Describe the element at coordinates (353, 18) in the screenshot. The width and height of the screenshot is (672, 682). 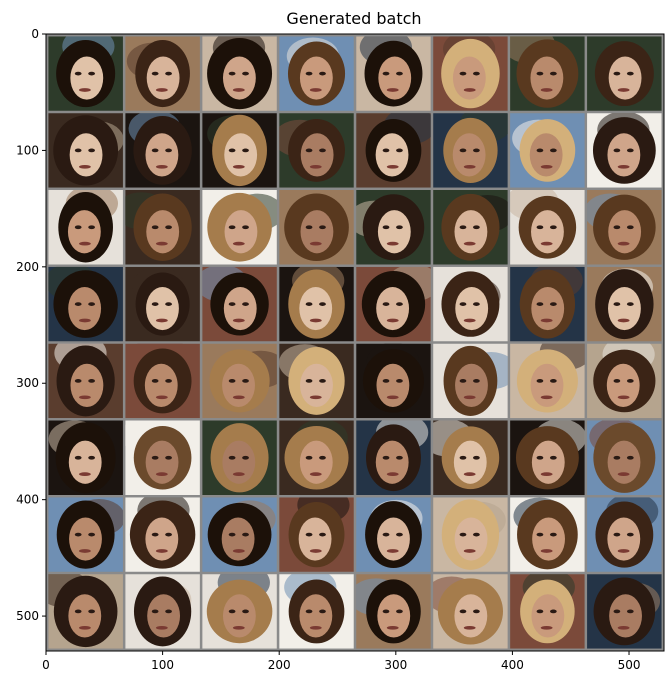
I see `chart-title: Generated batch` at that location.